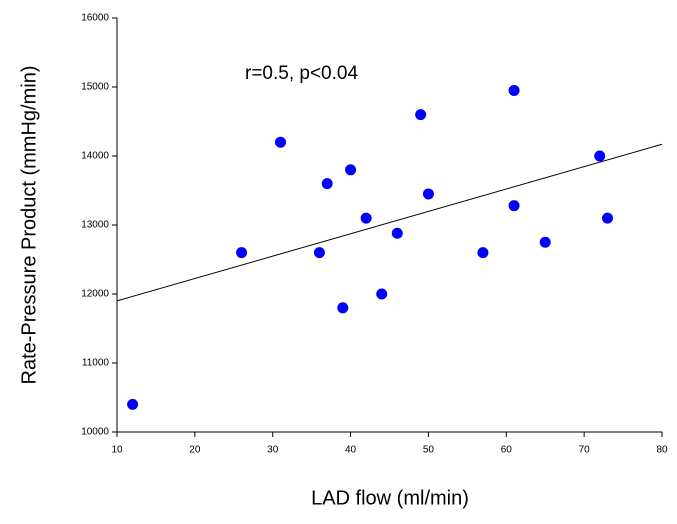 The width and height of the screenshot is (677, 524). Describe the element at coordinates (29, 225) in the screenshot. I see `y-axis-label: Rate-Pressure Product (mmHg/min)` at that location.